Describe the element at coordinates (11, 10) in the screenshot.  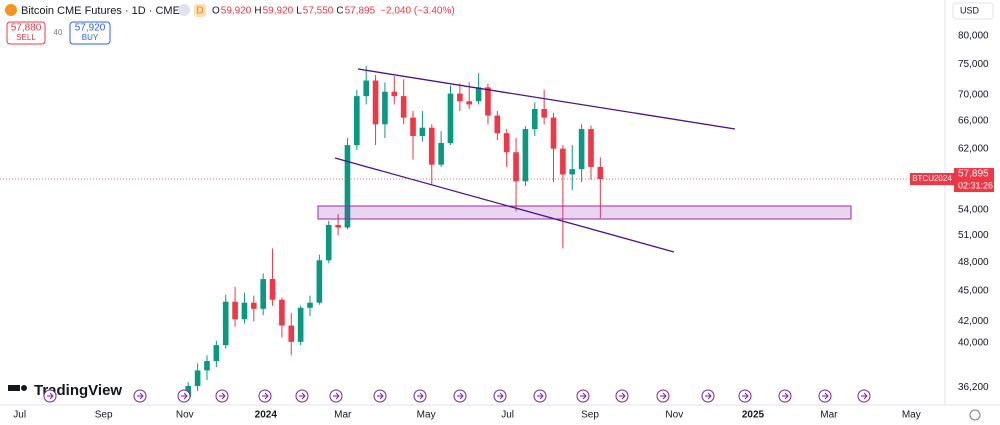
I see `symbol-icon` at that location.